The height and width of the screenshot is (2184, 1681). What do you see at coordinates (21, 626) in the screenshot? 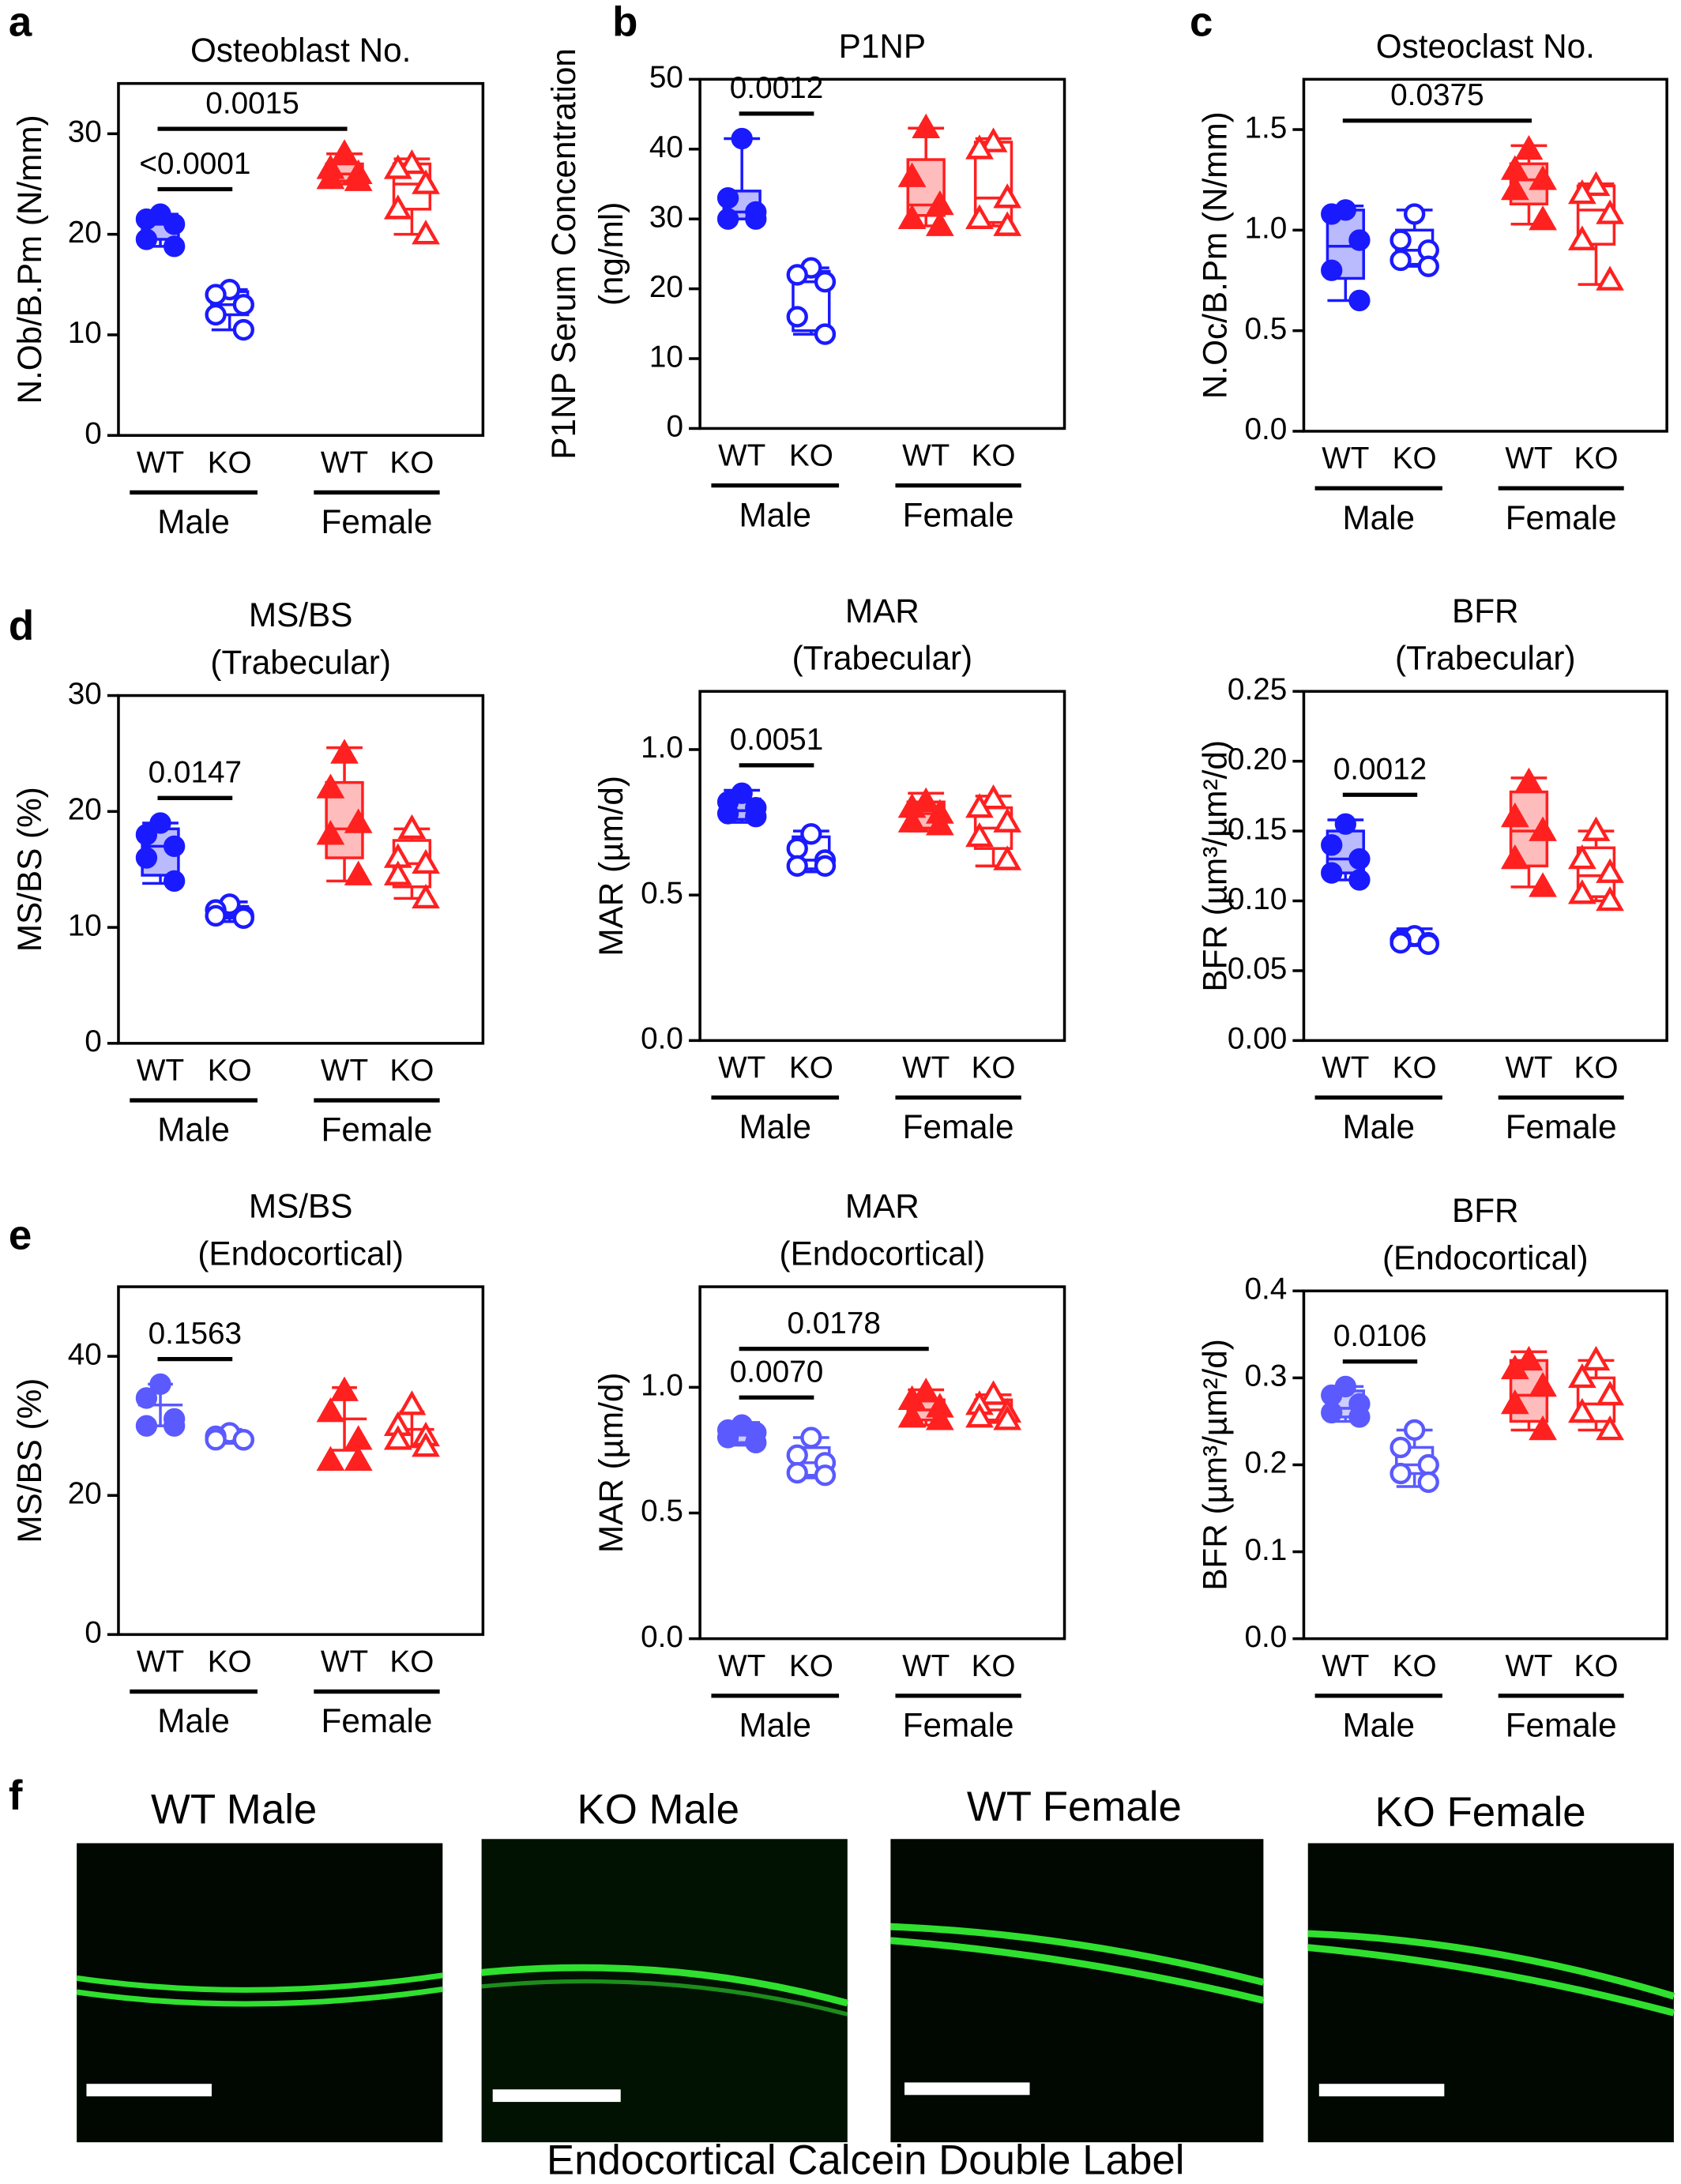
I see `panel-letter: d` at bounding box center [21, 626].